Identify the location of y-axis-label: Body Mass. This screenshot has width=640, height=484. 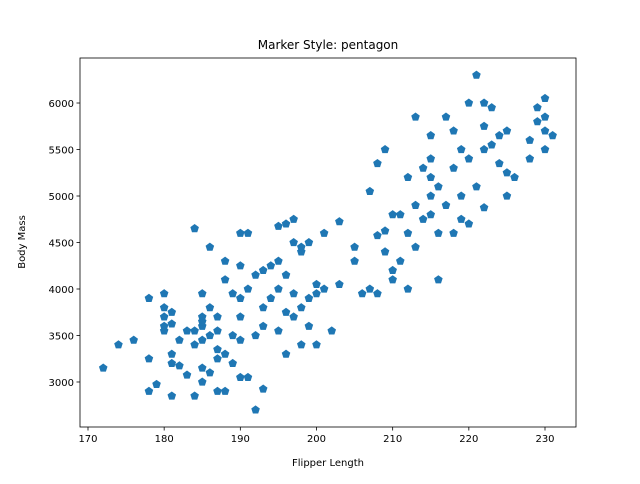
(22, 242).